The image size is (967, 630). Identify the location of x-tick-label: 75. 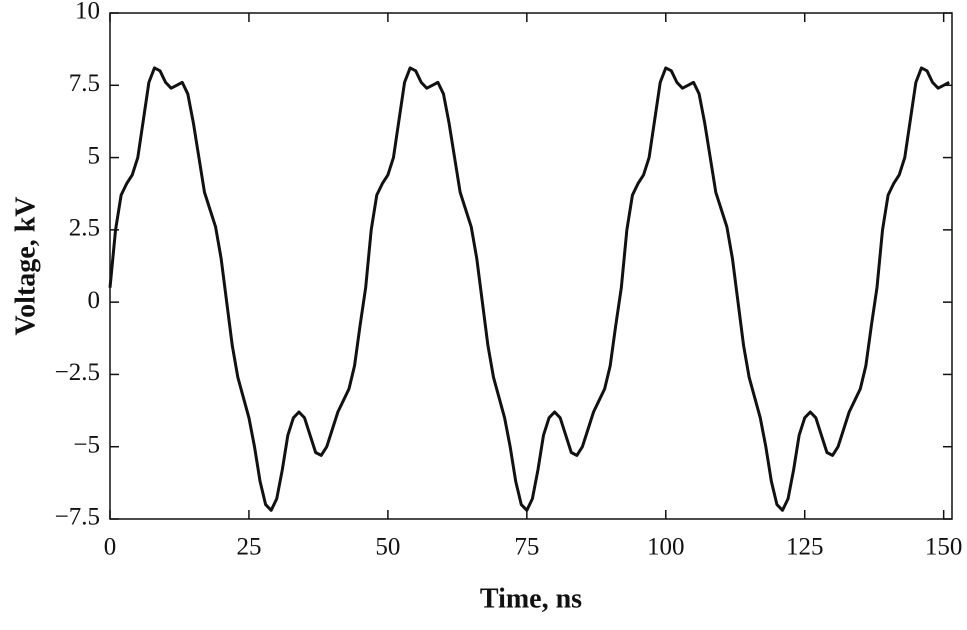
(526, 547).